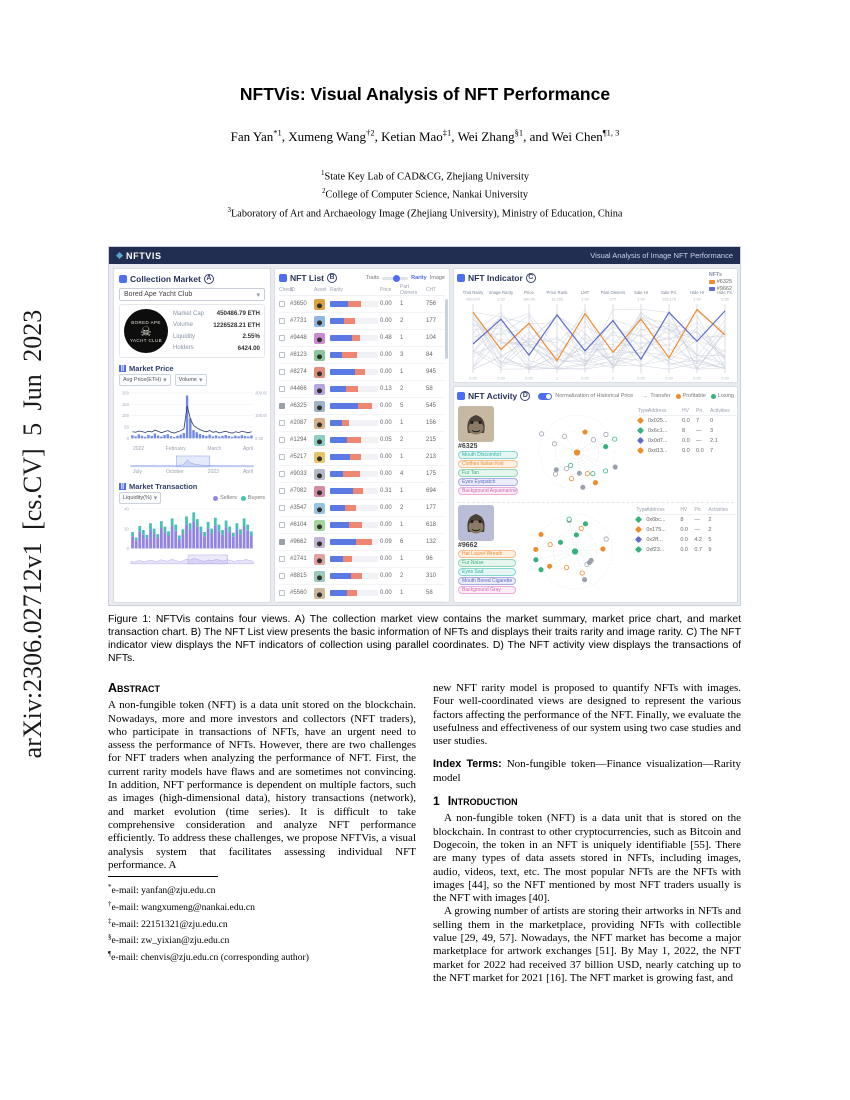 The image size is (850, 1100). What do you see at coordinates (446, 329) in the screenshot?
I see `scrollbar` at bounding box center [446, 329].